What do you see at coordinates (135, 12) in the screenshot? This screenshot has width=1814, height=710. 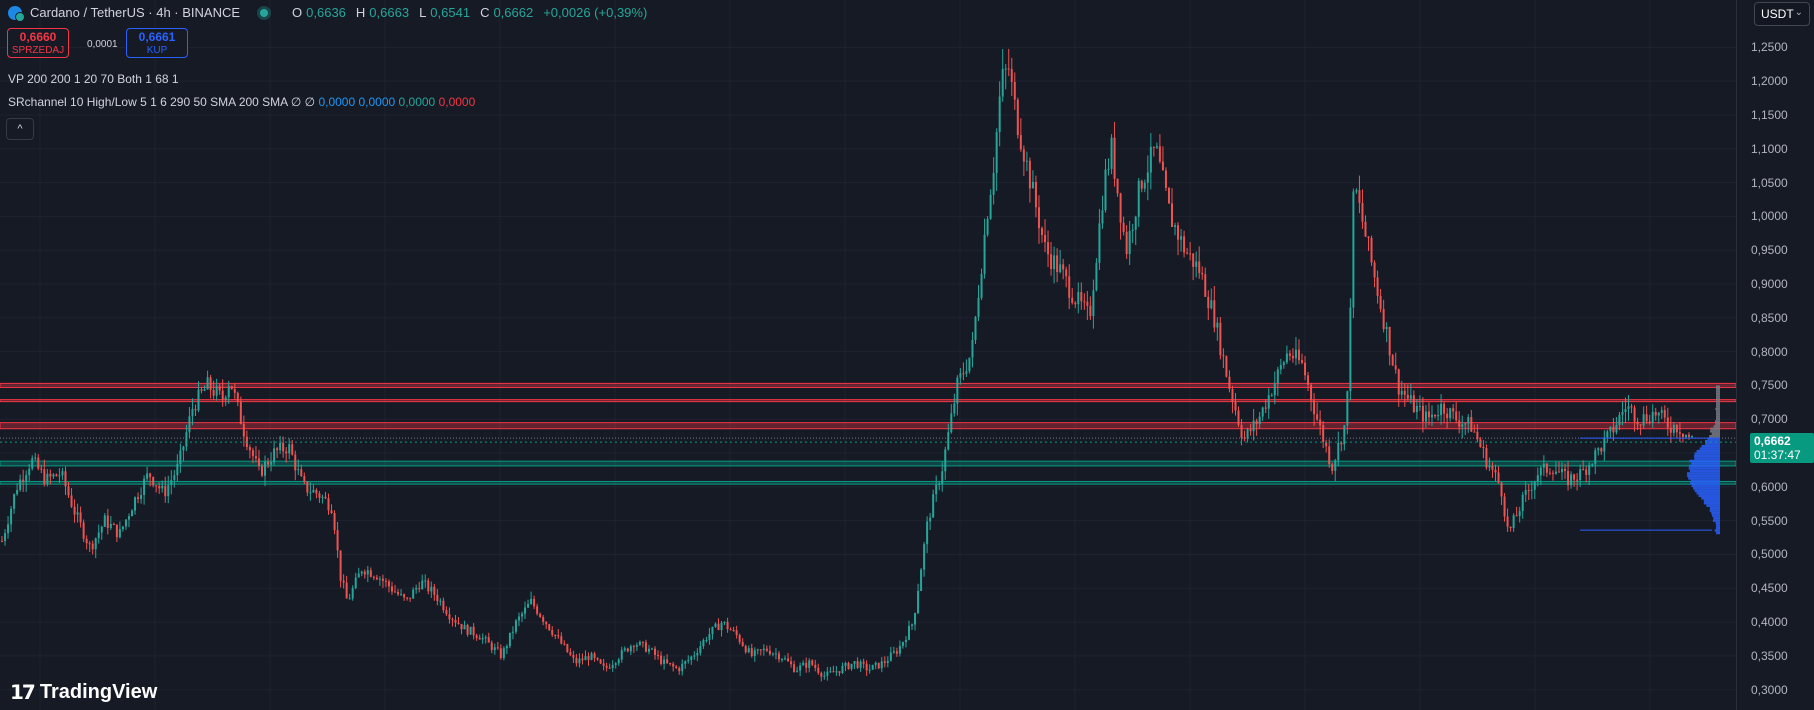 I see `symbol-title: Cardano / TetherUS · 4h · BINANCE` at bounding box center [135, 12].